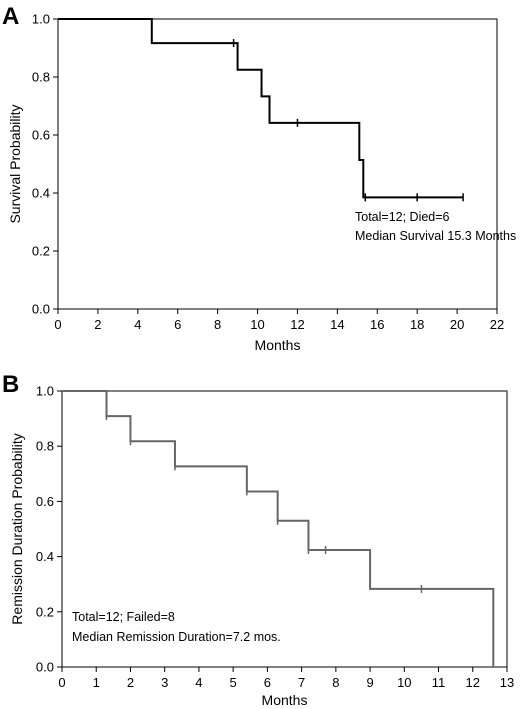 Image resolution: width=520 pixels, height=709 pixels. What do you see at coordinates (337, 324) in the screenshot?
I see `x-tick-label: 14` at bounding box center [337, 324].